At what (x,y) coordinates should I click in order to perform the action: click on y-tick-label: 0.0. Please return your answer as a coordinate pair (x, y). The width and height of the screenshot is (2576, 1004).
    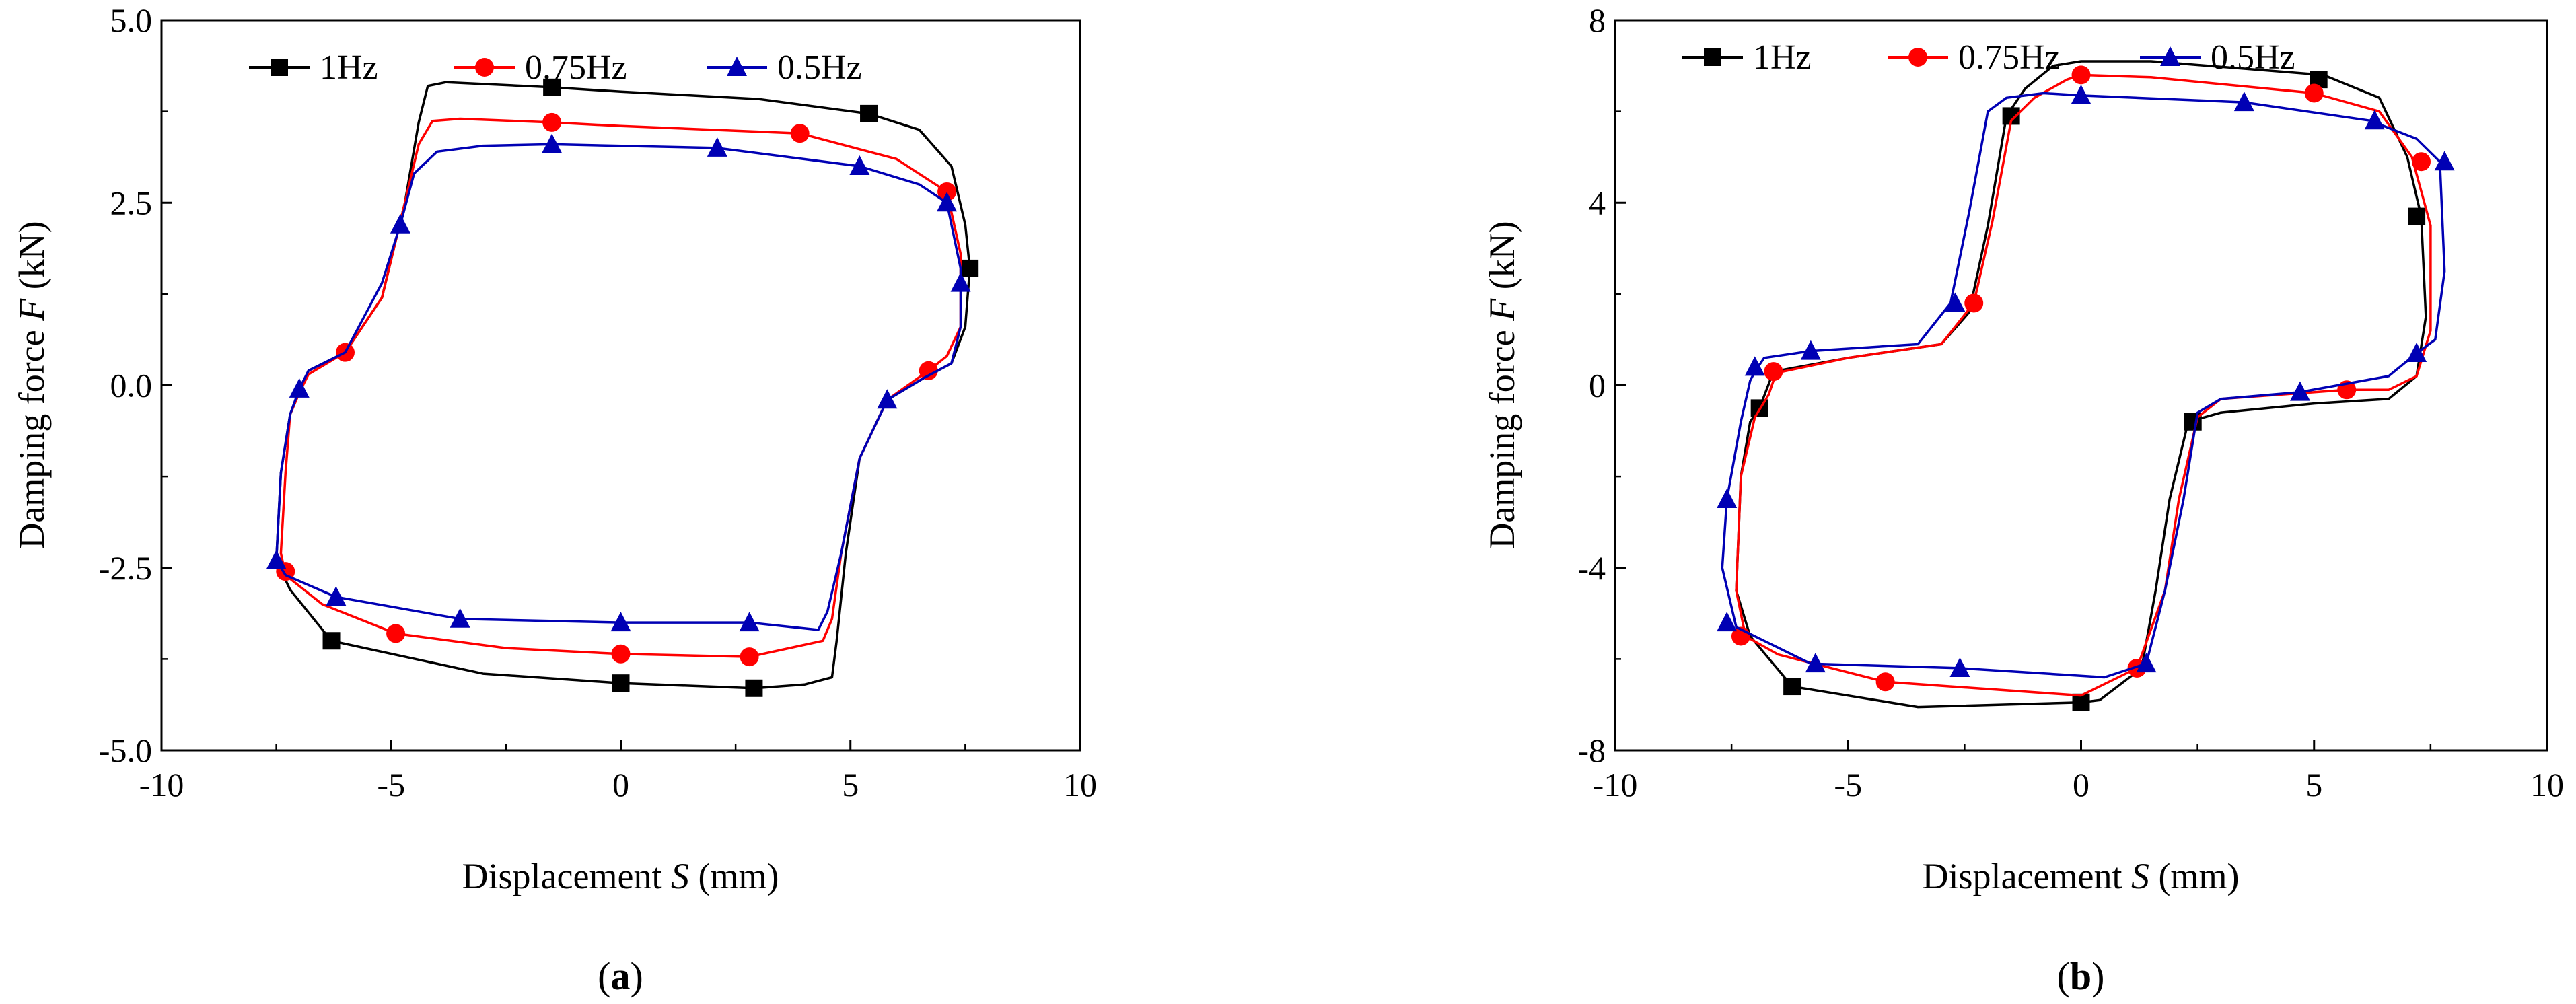
    Looking at the image, I should click on (131, 386).